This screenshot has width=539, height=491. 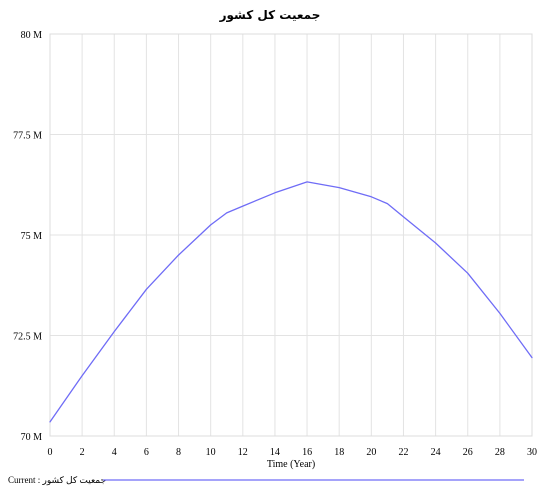 What do you see at coordinates (436, 452) in the screenshot?
I see `x-tick-label: 24` at bounding box center [436, 452].